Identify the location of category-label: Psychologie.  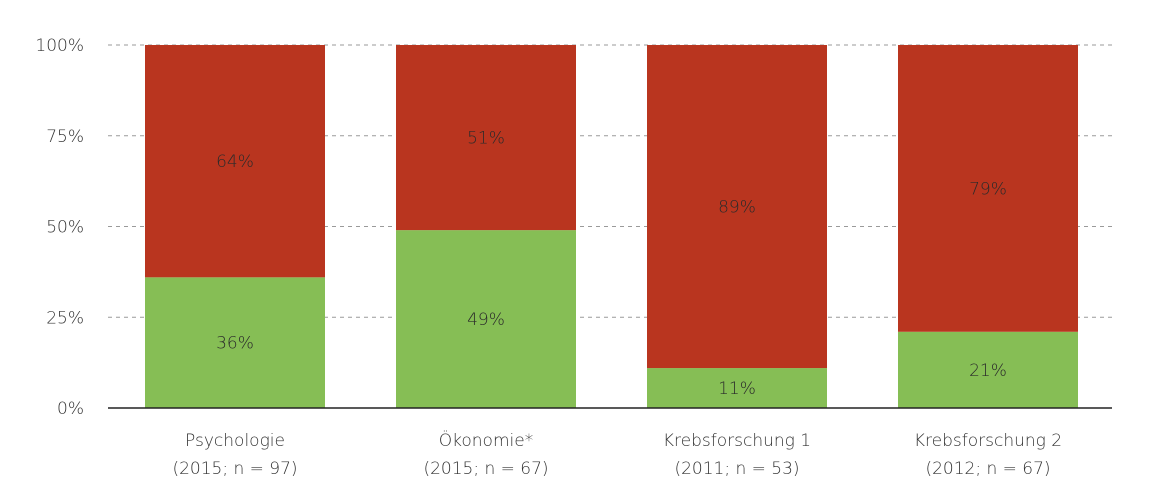
(235, 441).